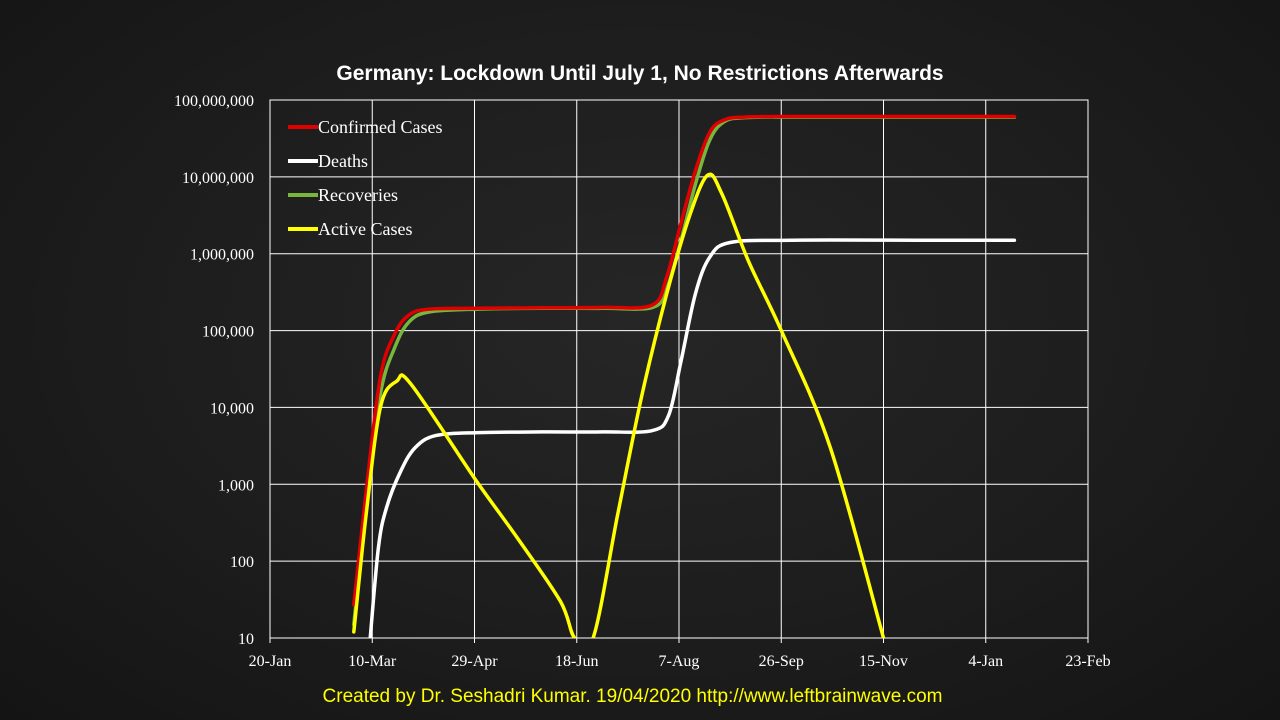  Describe the element at coordinates (214, 101) in the screenshot. I see `y-tick-label: 100,000,000` at that location.